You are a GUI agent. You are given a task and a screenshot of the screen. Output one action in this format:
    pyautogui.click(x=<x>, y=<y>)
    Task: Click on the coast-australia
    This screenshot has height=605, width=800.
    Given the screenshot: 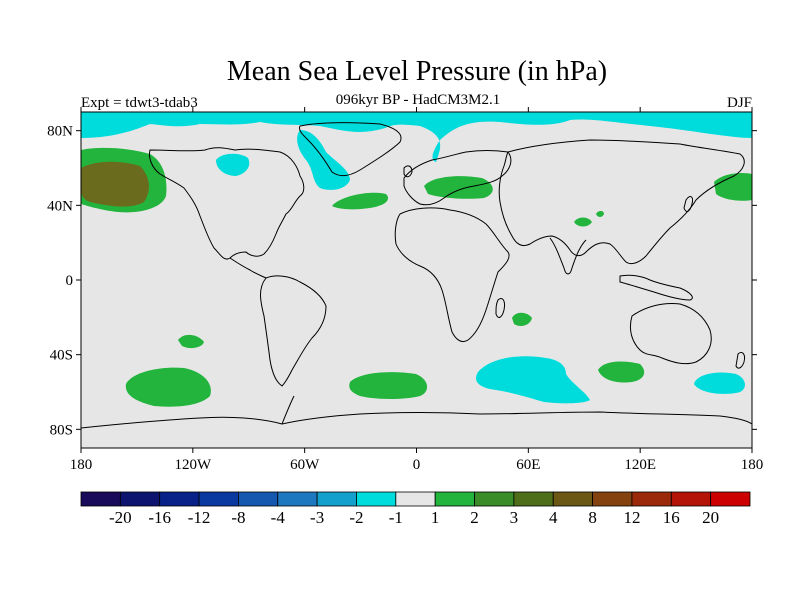 What is the action you would take?
    pyautogui.click(x=670, y=334)
    